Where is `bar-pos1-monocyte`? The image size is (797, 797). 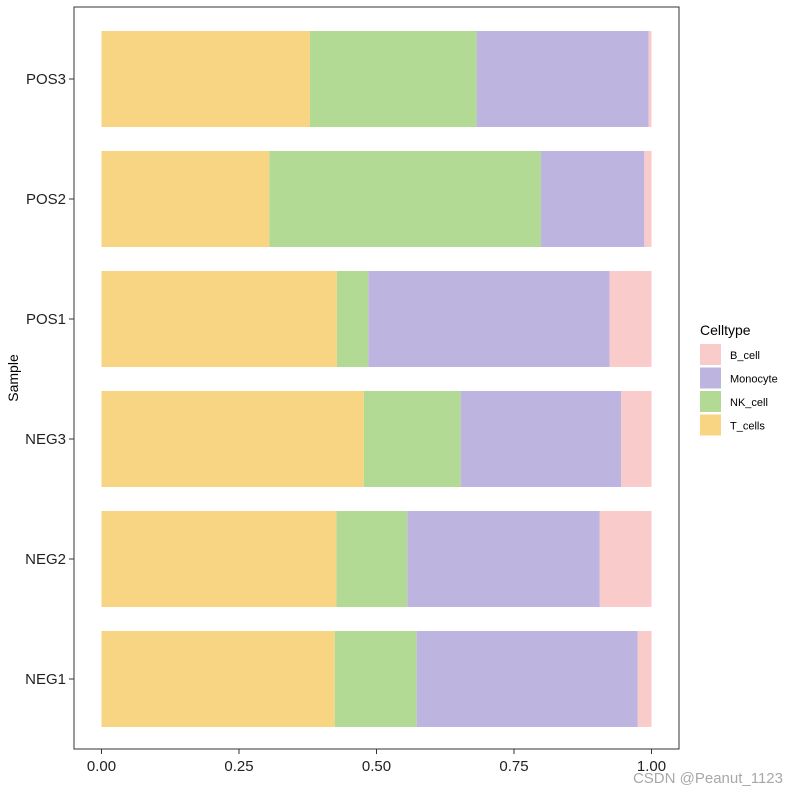 bar-pos1-monocyte is located at coordinates (489, 319).